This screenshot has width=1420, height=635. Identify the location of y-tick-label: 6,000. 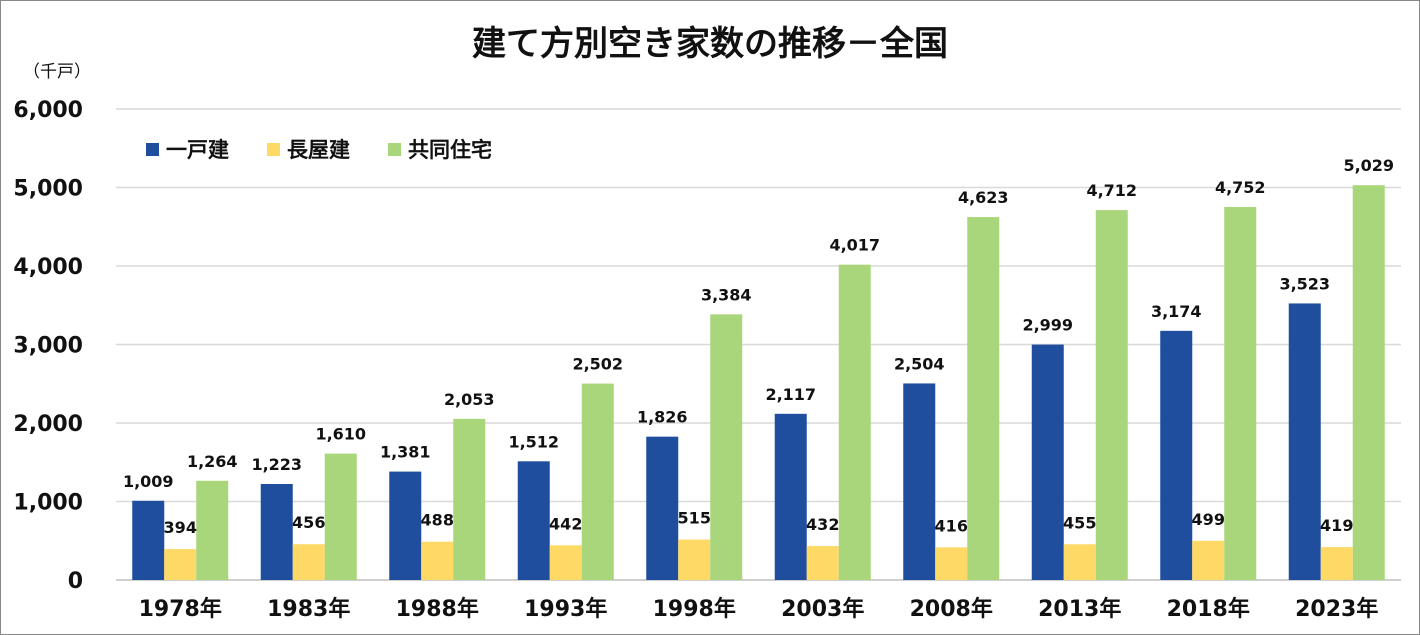
(48, 110).